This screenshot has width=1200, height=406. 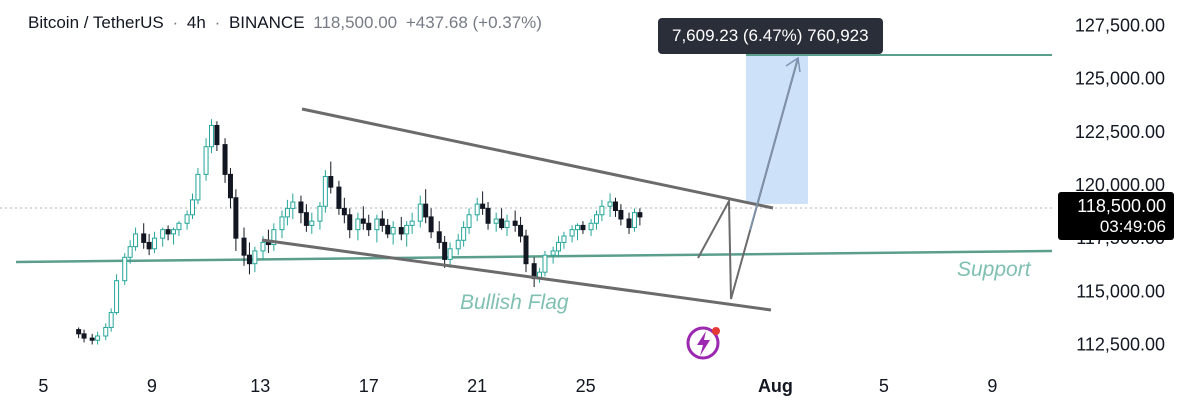 What do you see at coordinates (473, 22) in the screenshot?
I see `price-change: +437.68 (+0.37%)` at bounding box center [473, 22].